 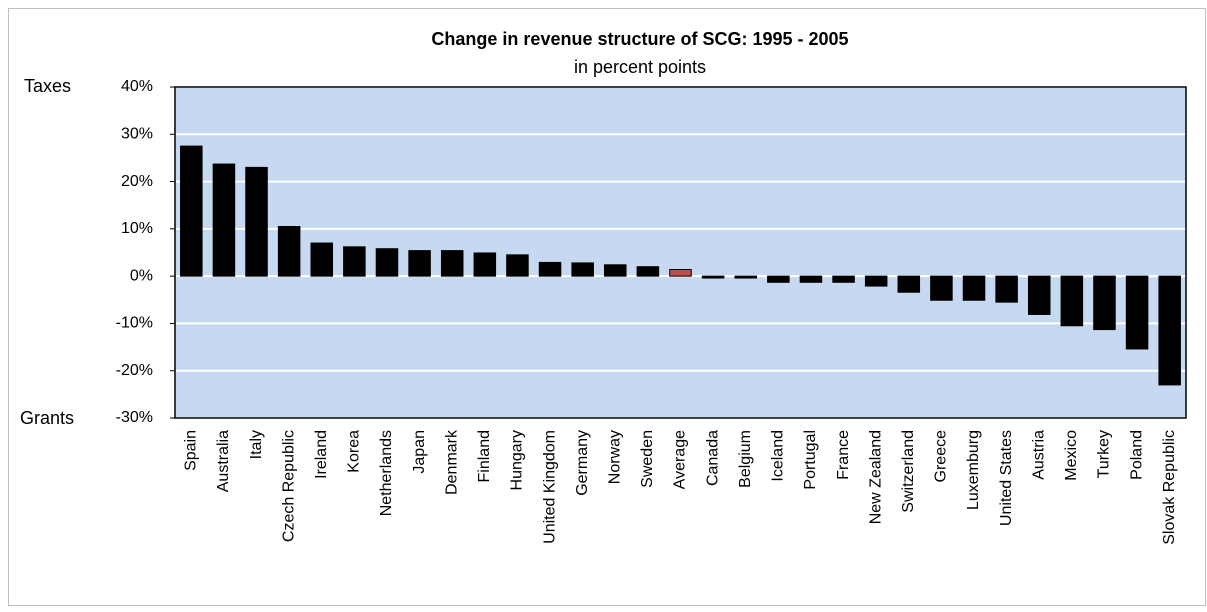 I want to click on x-tick-label: United States, so click(x=1006, y=478).